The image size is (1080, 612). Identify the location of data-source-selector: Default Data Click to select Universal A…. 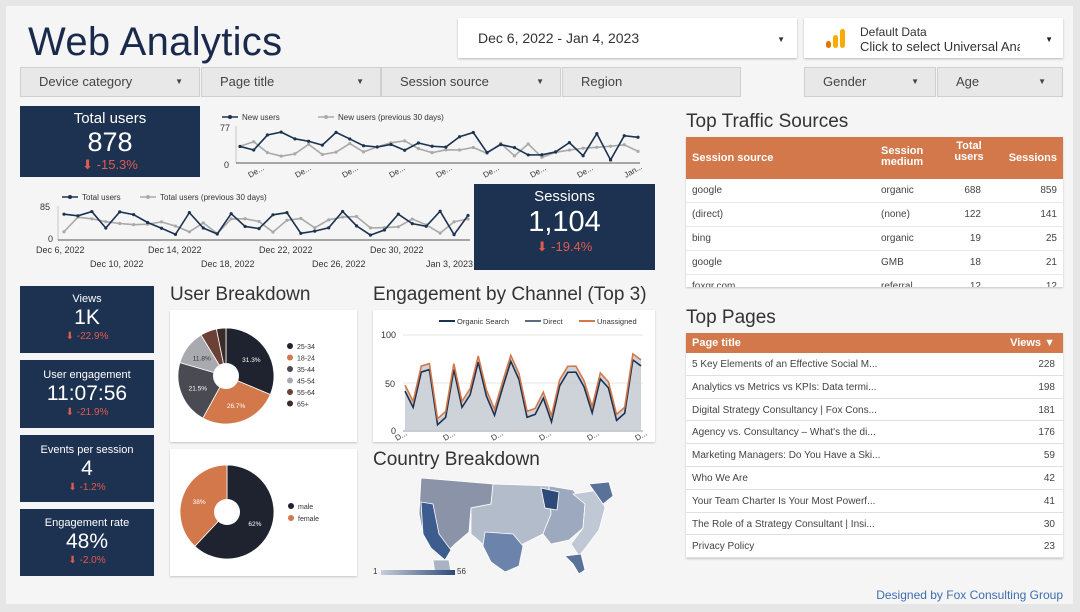
(933, 38).